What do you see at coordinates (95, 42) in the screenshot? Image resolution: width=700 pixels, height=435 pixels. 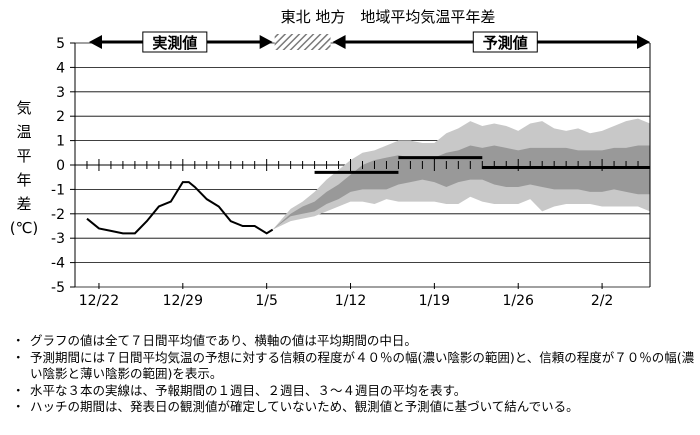 I see `observed-arrow-head-left` at bounding box center [95, 42].